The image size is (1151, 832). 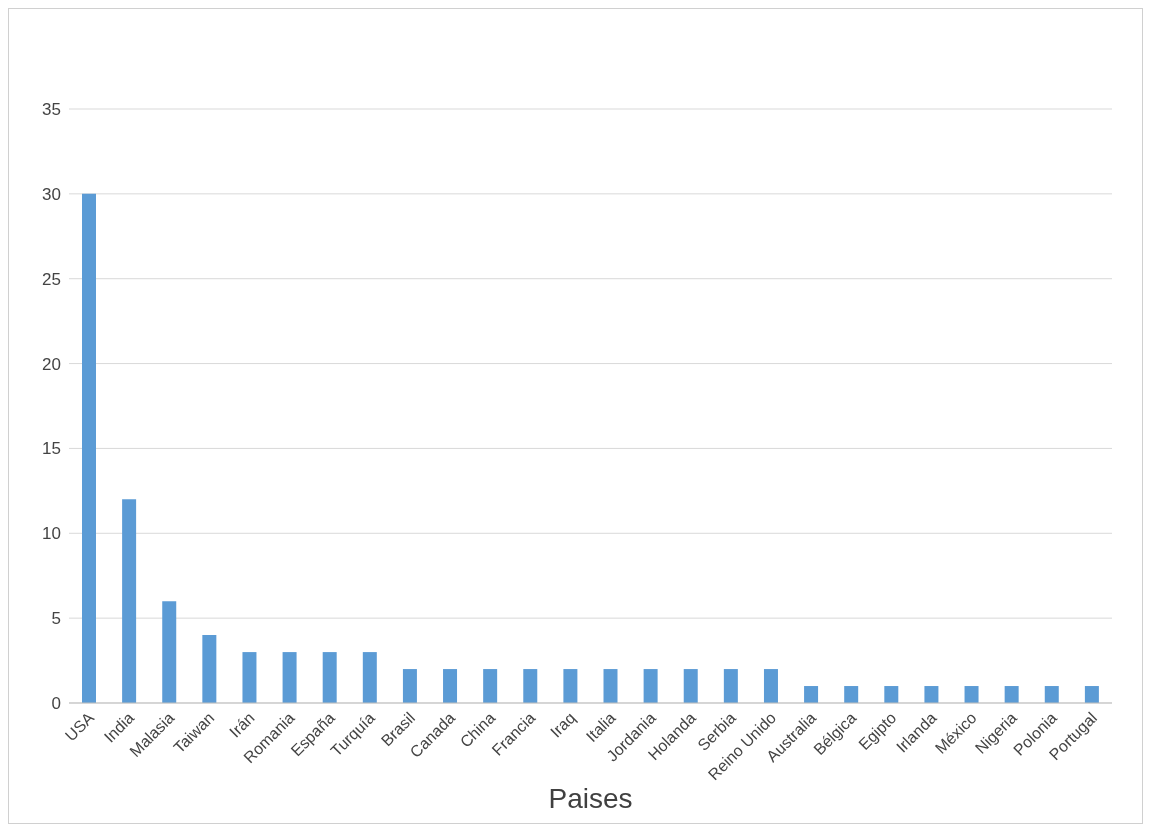 What do you see at coordinates (590, 798) in the screenshot?
I see `x-axis-title: Paises` at bounding box center [590, 798].